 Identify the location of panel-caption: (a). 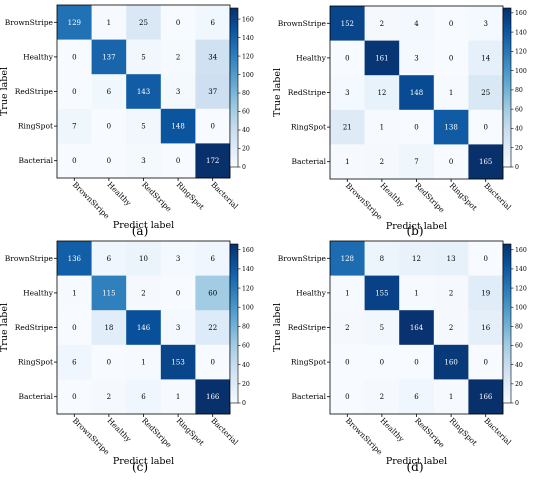
(140, 231).